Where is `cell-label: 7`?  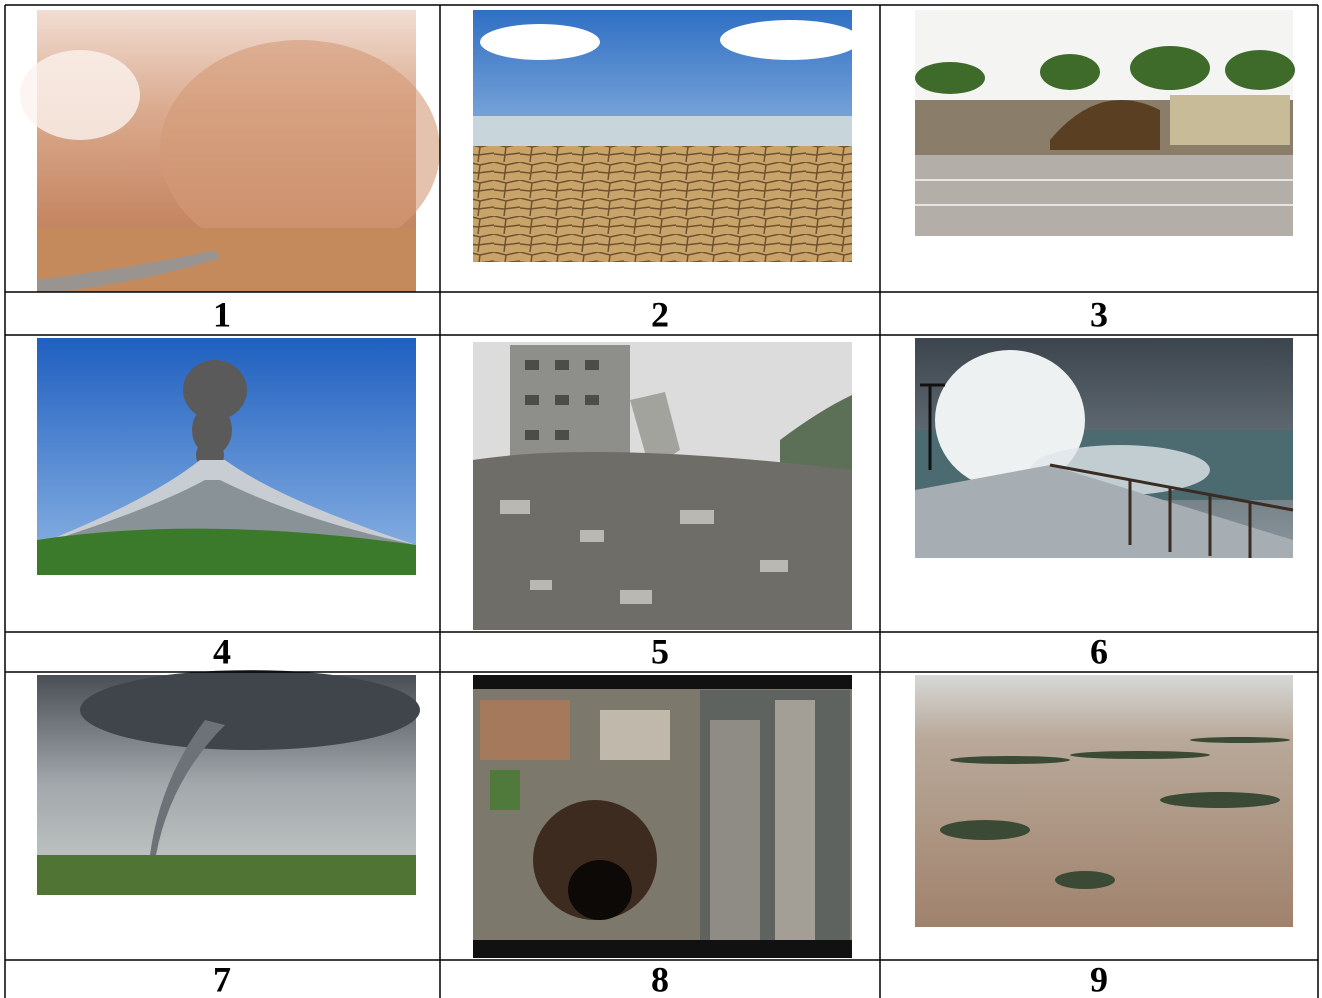 cell-label: 7 is located at coordinates (222, 978).